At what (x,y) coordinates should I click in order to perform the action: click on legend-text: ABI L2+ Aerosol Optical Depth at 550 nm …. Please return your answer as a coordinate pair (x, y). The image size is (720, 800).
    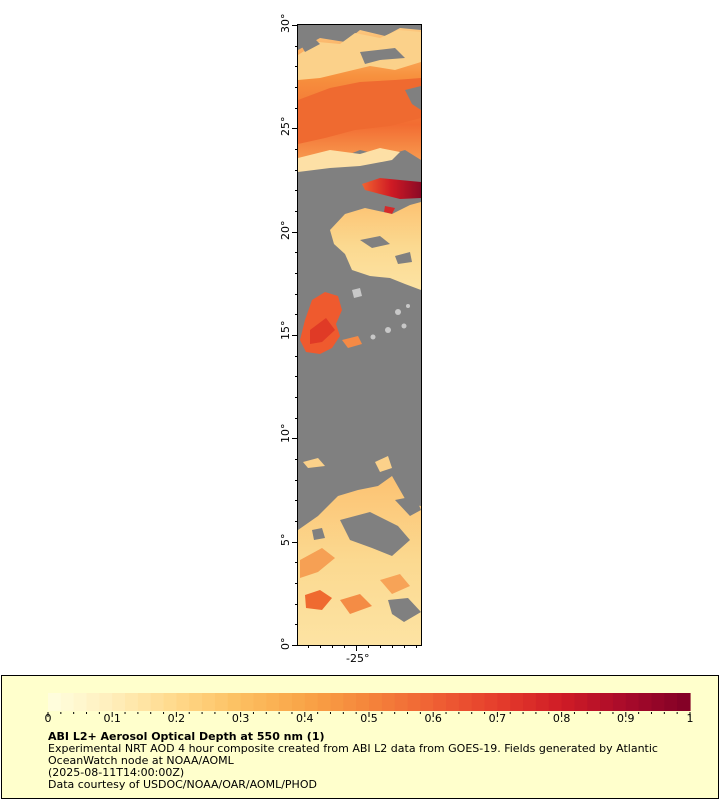
    Looking at the image, I should click on (378, 761).